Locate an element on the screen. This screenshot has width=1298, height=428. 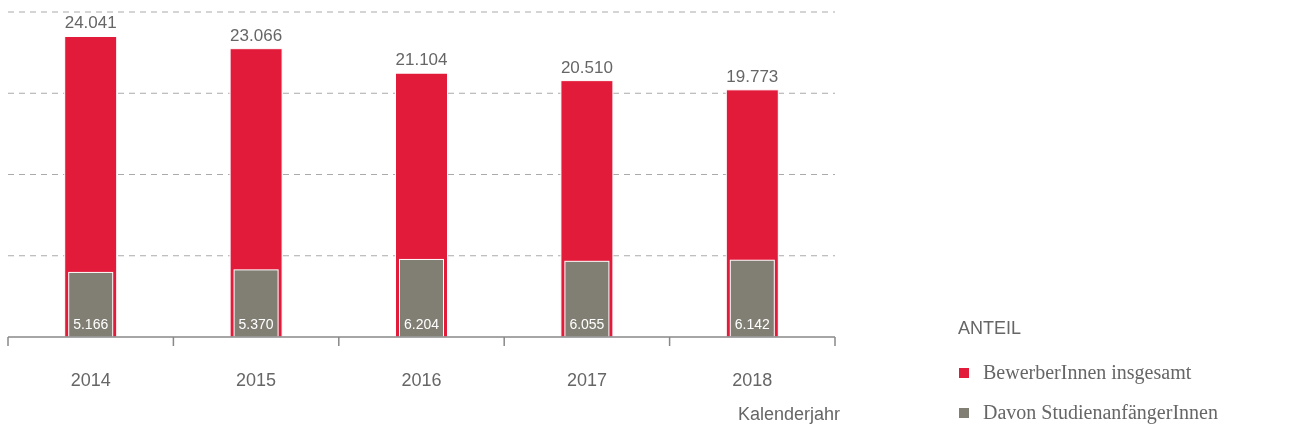
data-label: 23.066 is located at coordinates (256, 35).